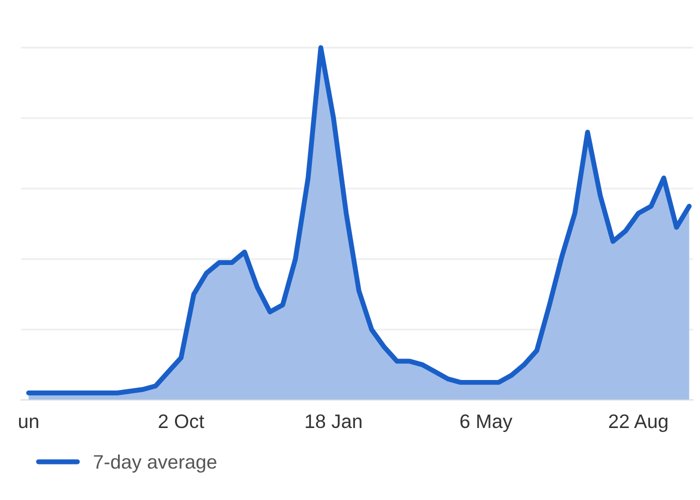 This screenshot has width=700, height=500. I want to click on x-tick-label: un, so click(28, 423).